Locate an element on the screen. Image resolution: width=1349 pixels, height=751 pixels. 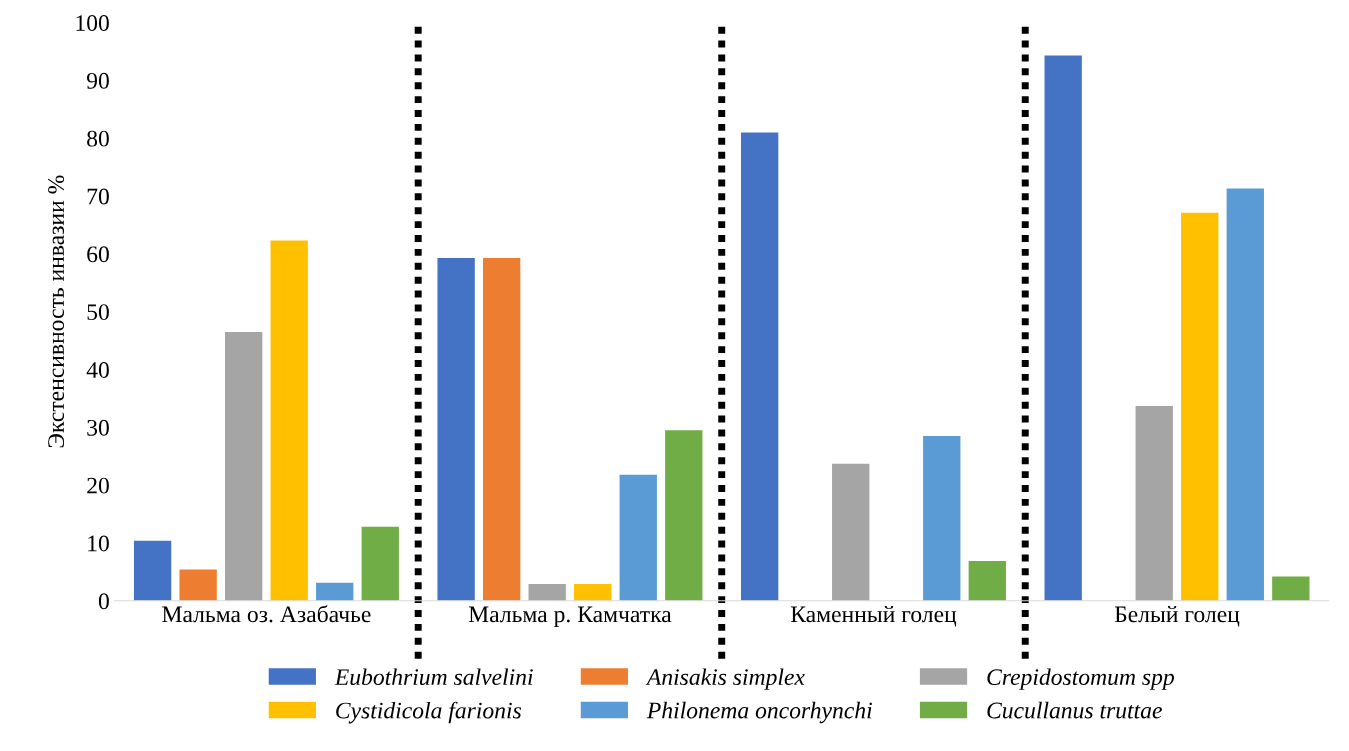
y-tick-label: 0 is located at coordinates (103, 601).